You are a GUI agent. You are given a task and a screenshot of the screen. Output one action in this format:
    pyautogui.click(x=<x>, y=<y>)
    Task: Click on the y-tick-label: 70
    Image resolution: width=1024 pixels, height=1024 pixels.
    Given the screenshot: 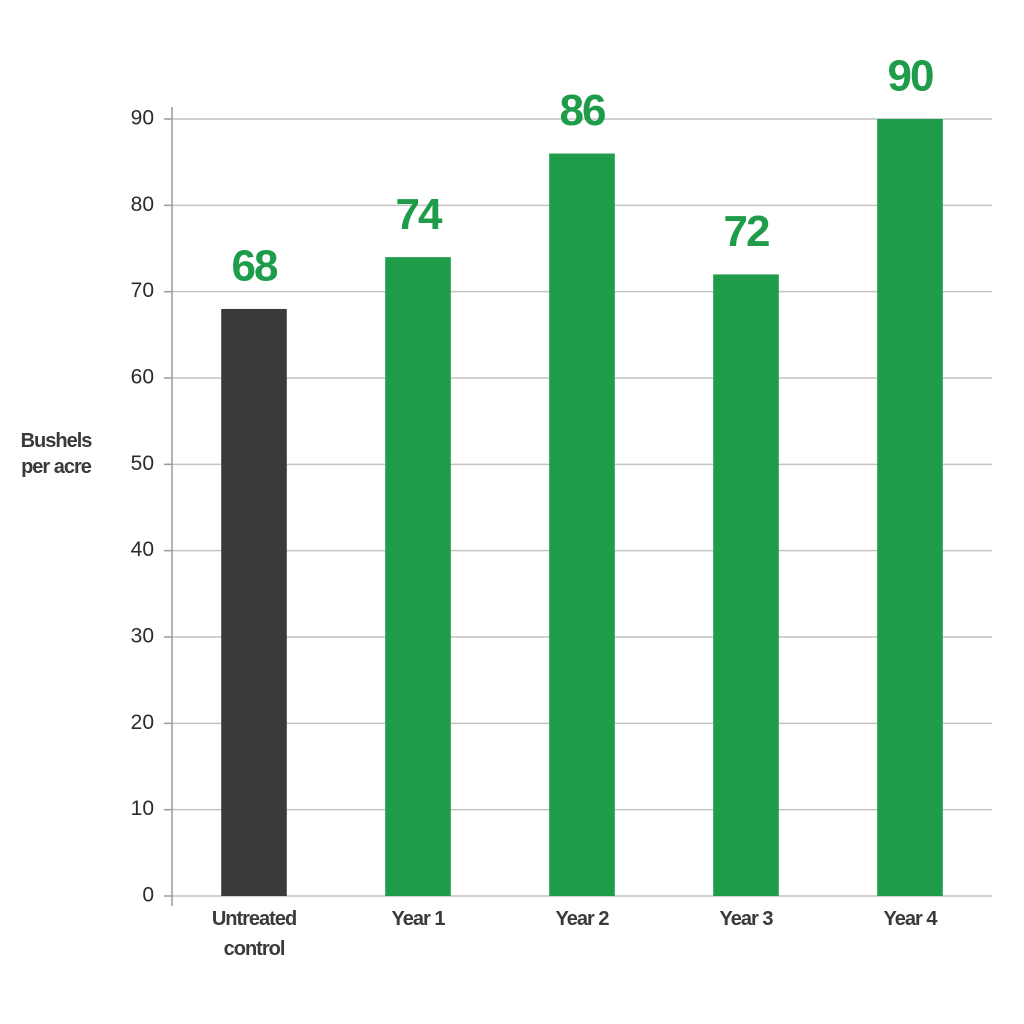 What is the action you would take?
    pyautogui.click(x=142, y=290)
    